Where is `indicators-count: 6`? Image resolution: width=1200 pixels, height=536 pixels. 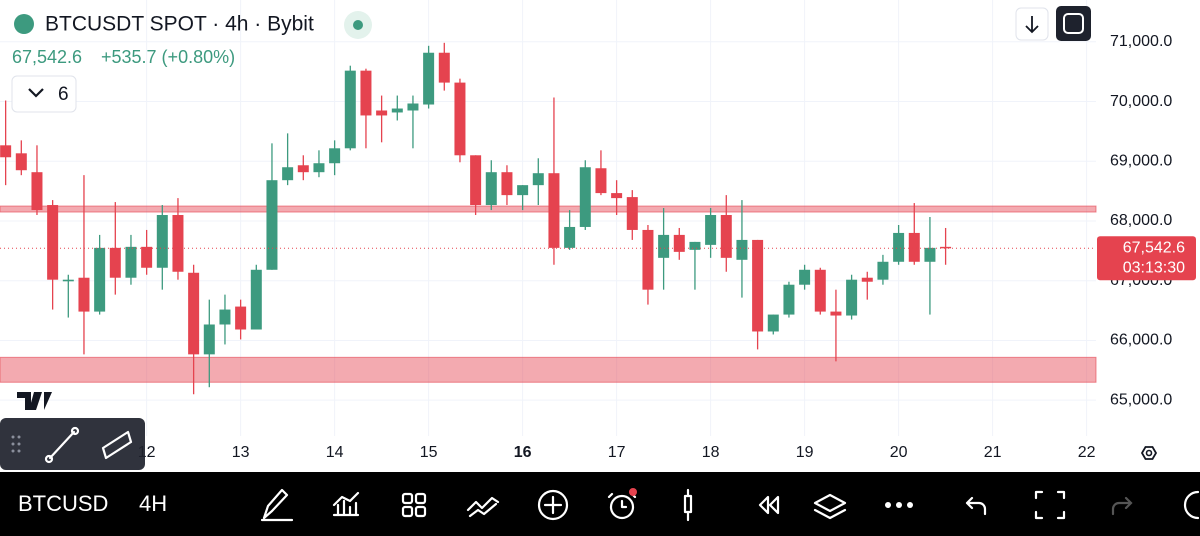
indicators-count: 6 is located at coordinates (63, 94).